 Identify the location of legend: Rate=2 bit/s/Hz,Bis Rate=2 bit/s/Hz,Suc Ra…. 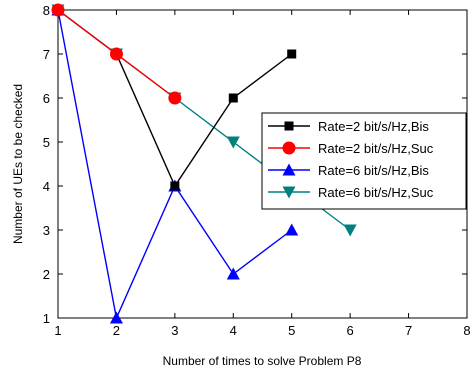
(364, 161).